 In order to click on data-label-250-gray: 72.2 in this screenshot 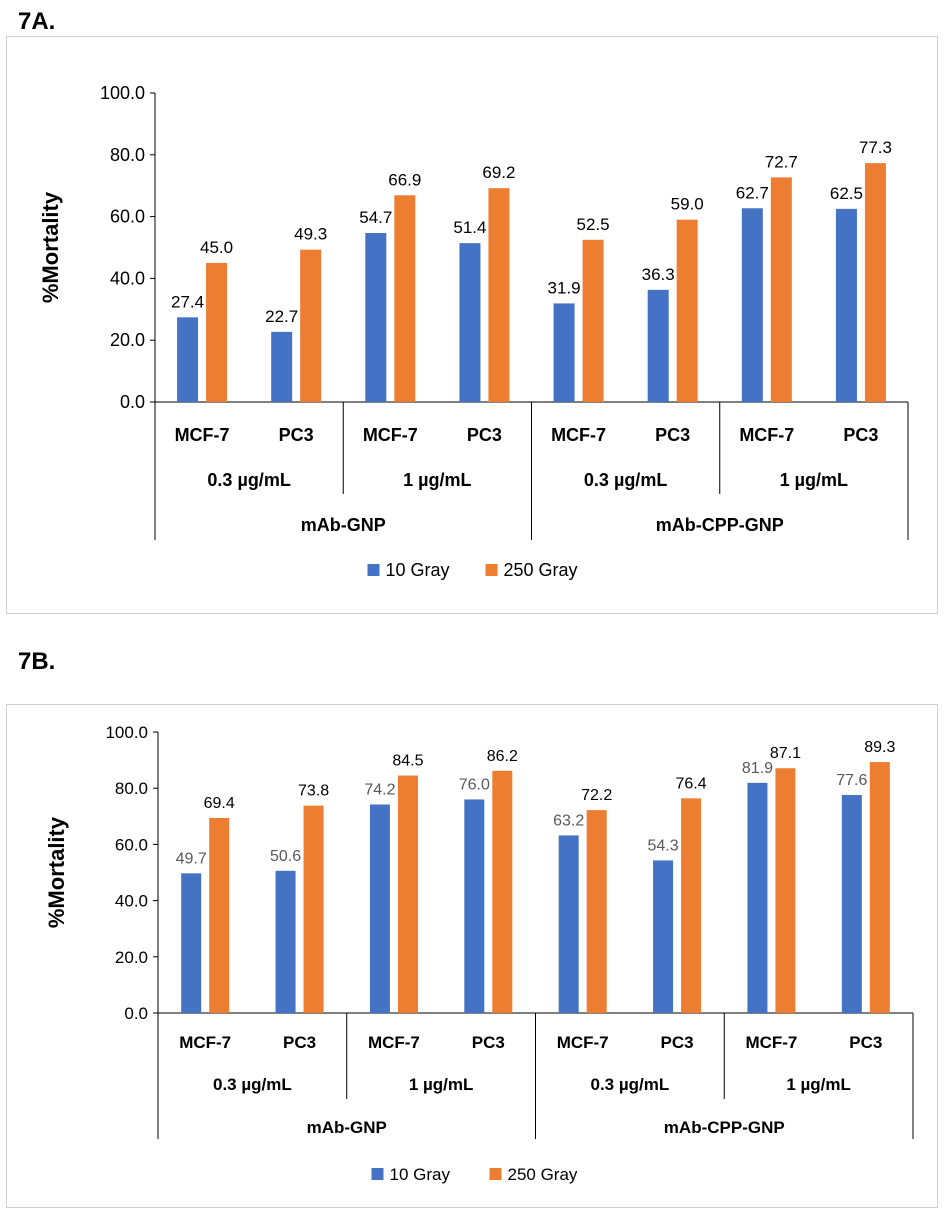, I will do `click(596, 795)`.